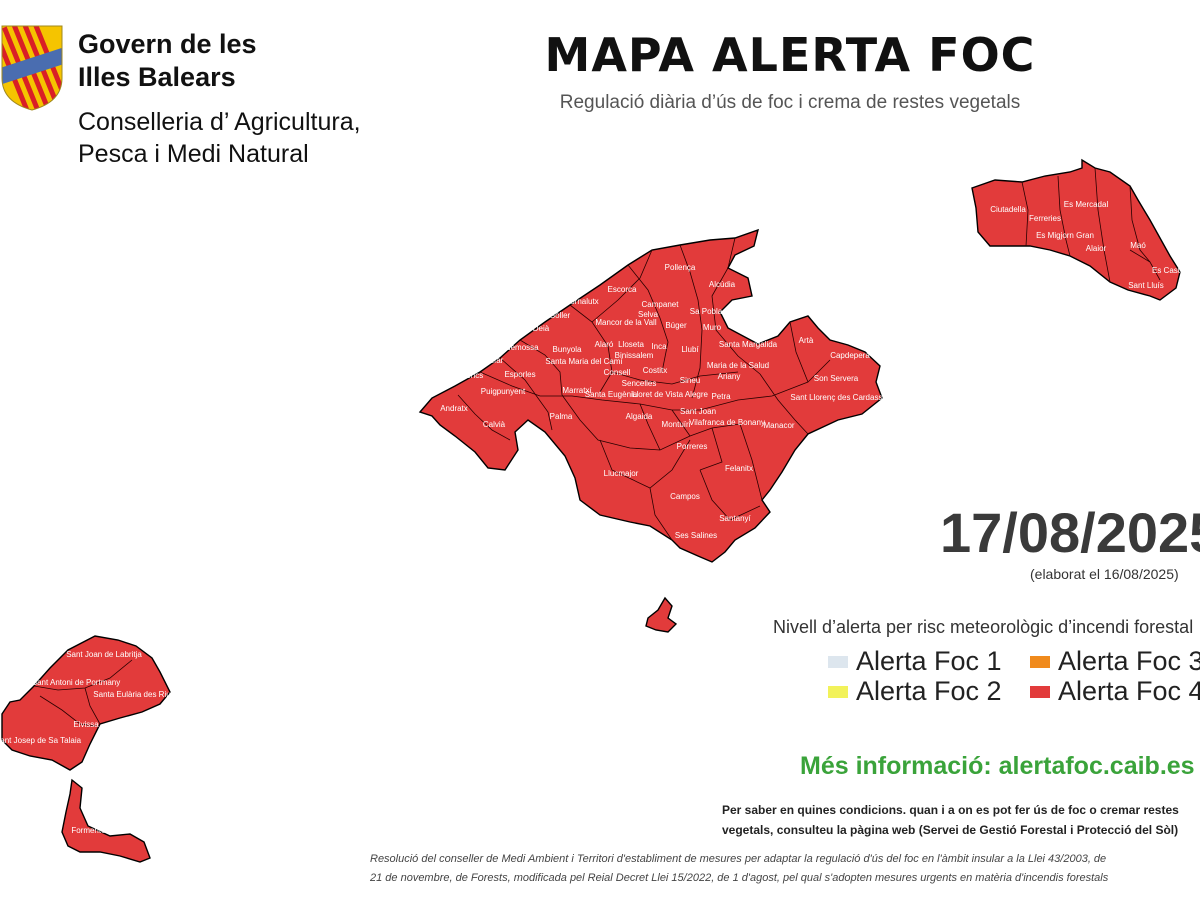 The image size is (1200, 900). I want to click on label-petra: Petra, so click(721, 396).